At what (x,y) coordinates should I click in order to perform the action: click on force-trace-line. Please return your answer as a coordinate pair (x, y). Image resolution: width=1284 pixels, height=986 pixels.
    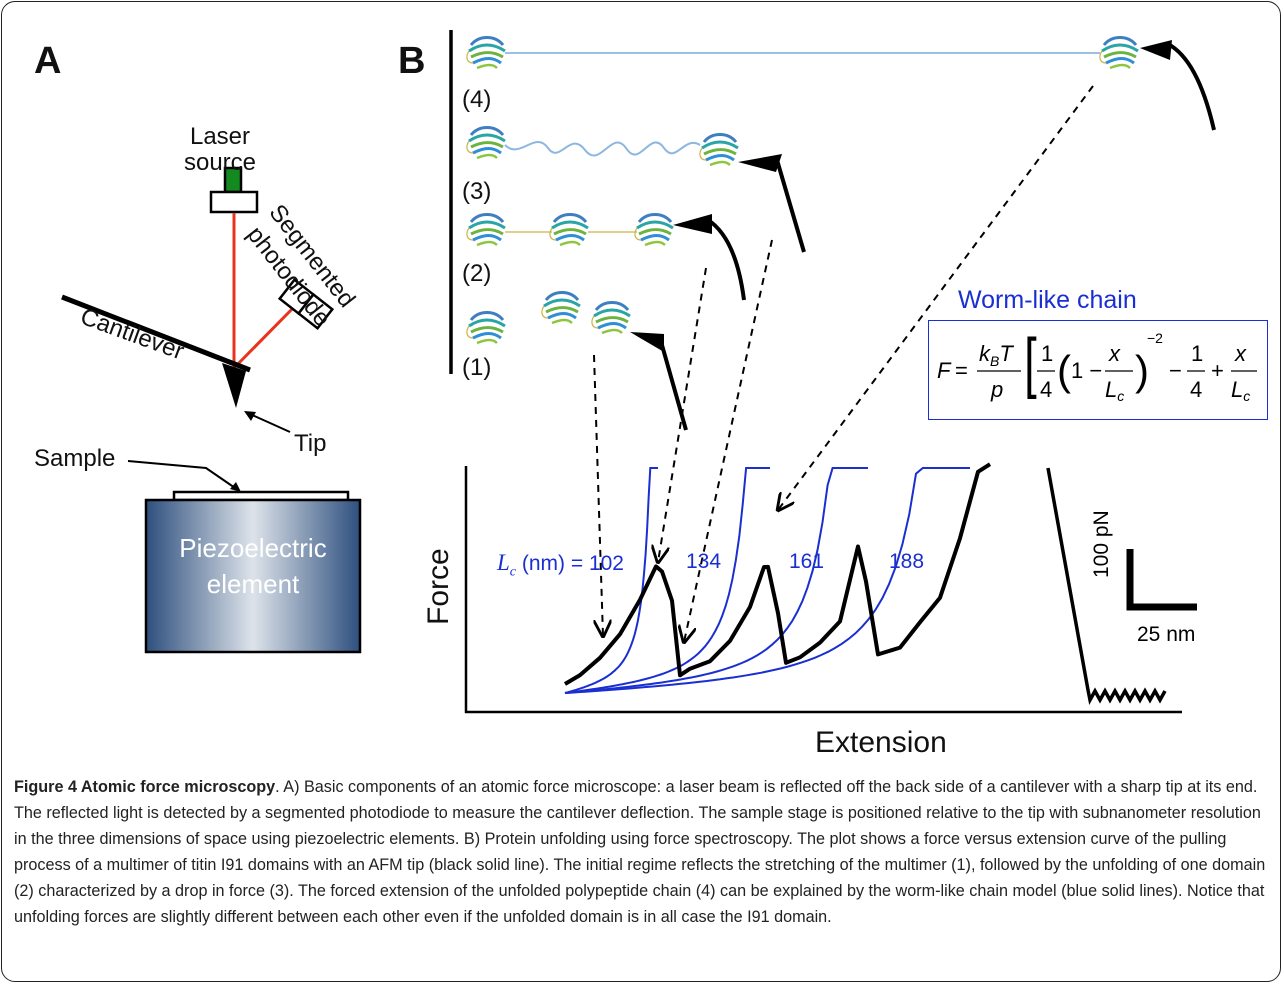
    Looking at the image, I should click on (777, 574).